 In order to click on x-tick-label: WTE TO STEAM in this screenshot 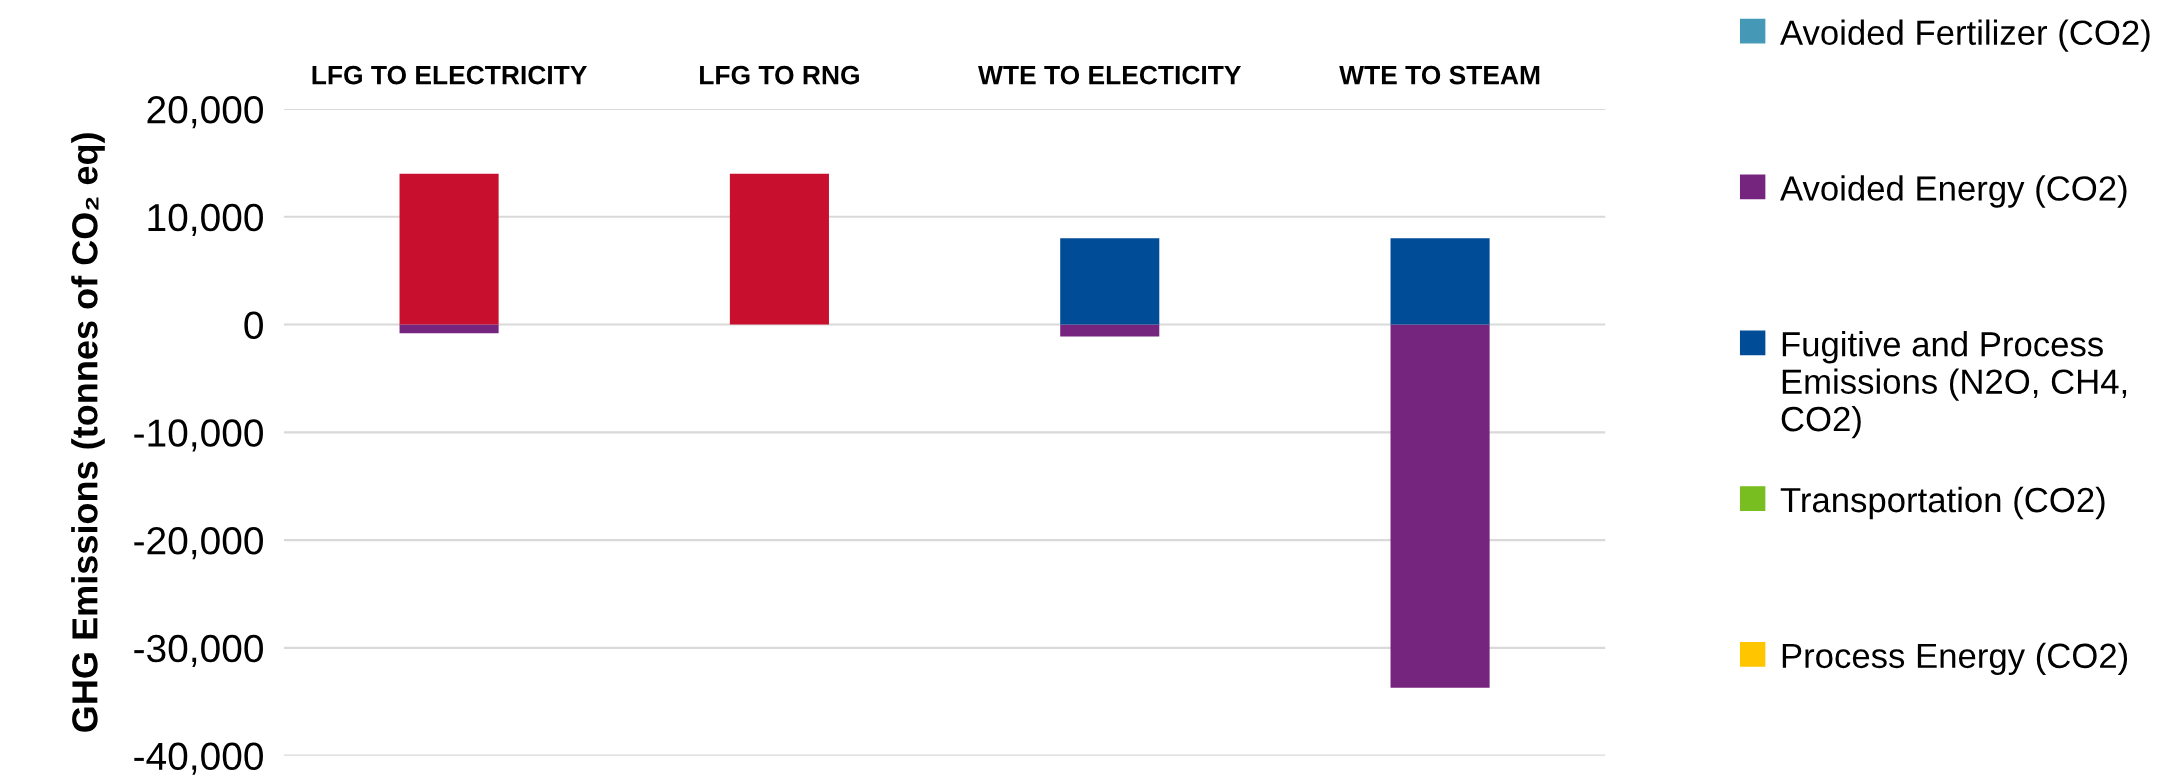, I will do `click(1439, 75)`.